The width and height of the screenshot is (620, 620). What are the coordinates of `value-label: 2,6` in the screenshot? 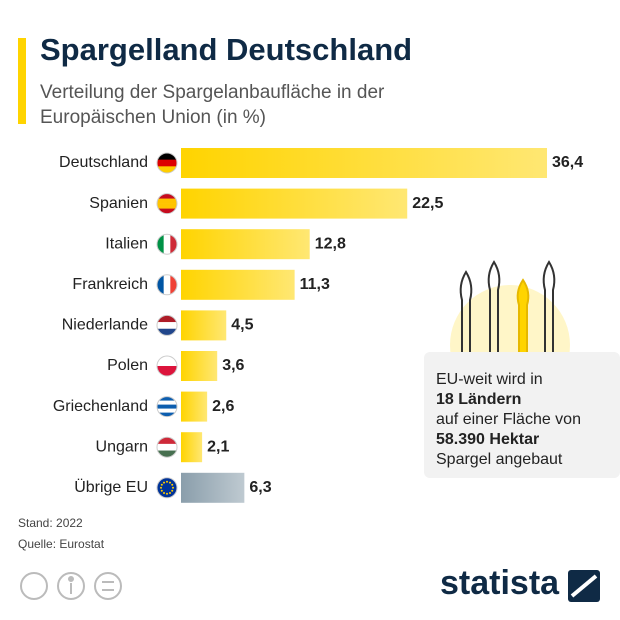 It's located at (223, 406).